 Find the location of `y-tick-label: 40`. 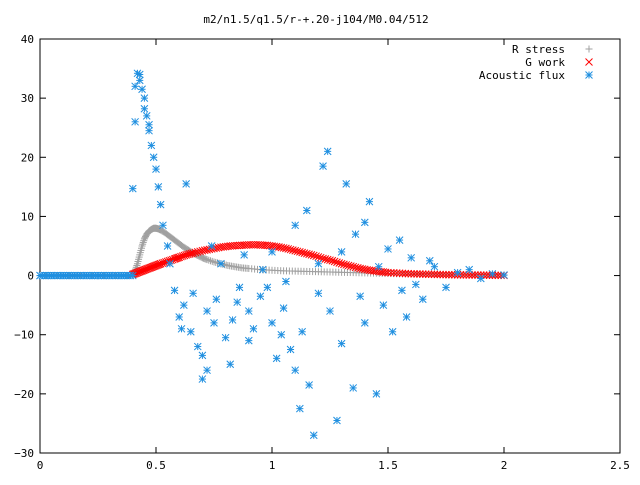

y-tick-label: 40 is located at coordinates (27, 39).